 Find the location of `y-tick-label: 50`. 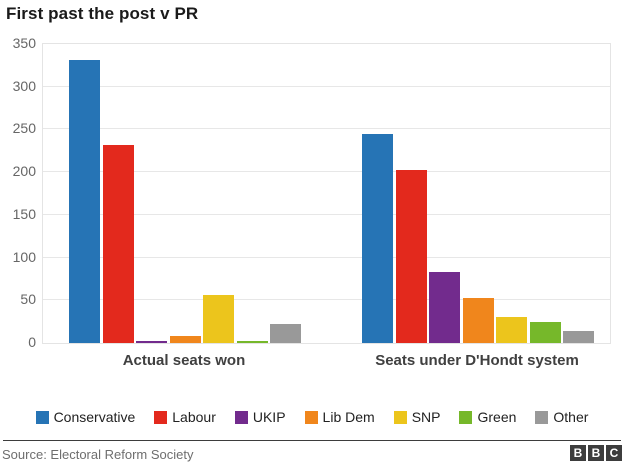

y-tick-label: 50 is located at coordinates (28, 299).